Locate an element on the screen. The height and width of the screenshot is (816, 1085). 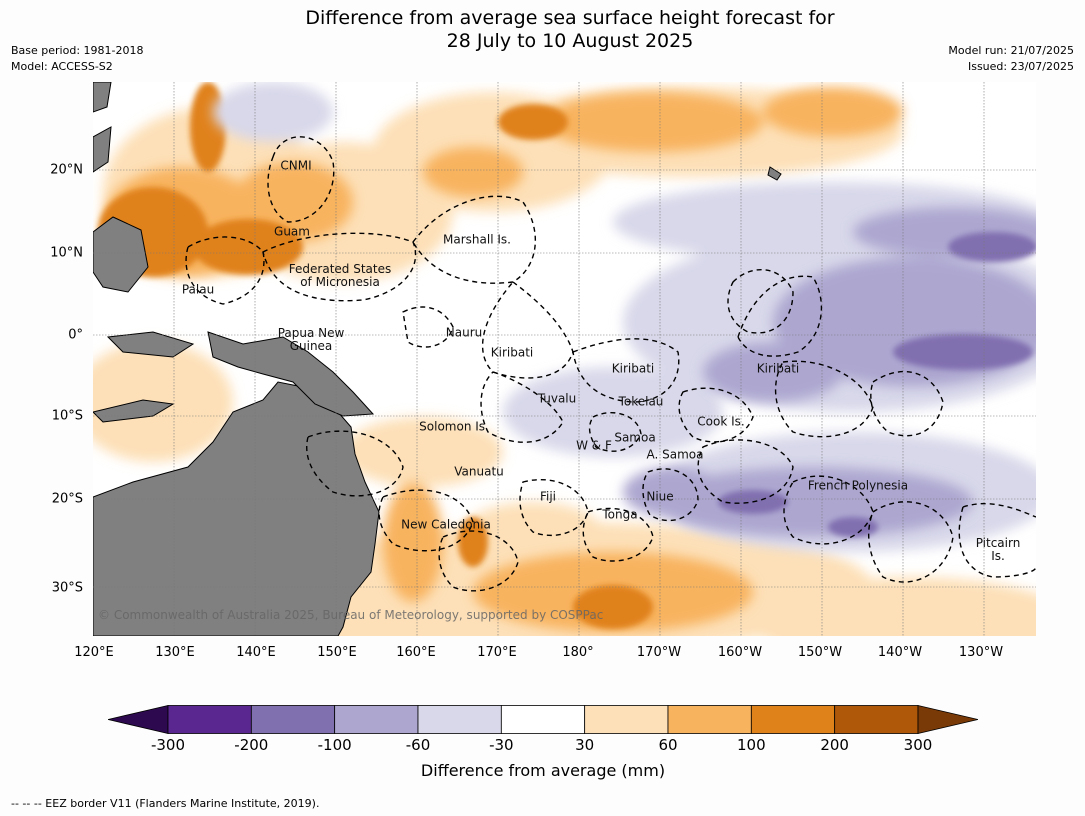
place-label: Niue is located at coordinates (660, 496).